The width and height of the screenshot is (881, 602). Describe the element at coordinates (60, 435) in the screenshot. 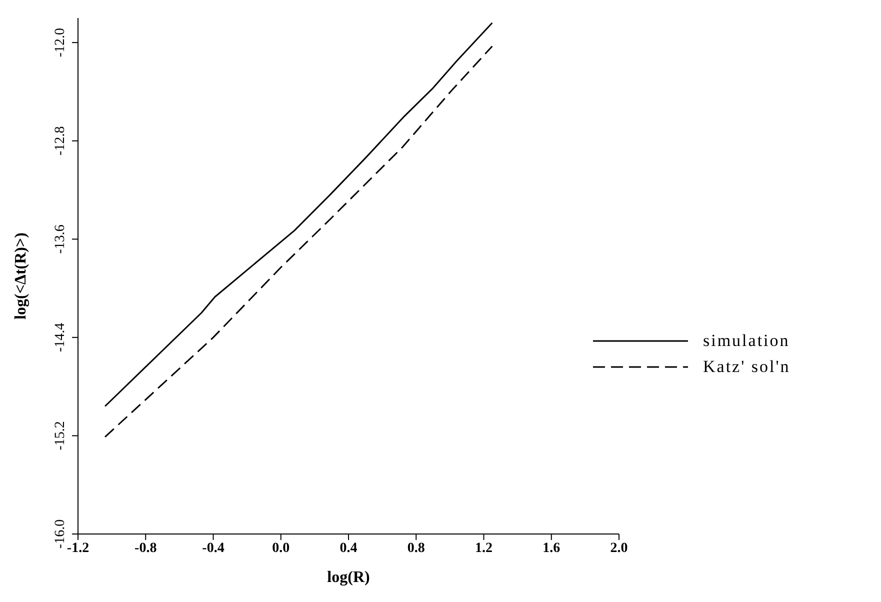

I see `y-tick-label: -15.2` at that location.